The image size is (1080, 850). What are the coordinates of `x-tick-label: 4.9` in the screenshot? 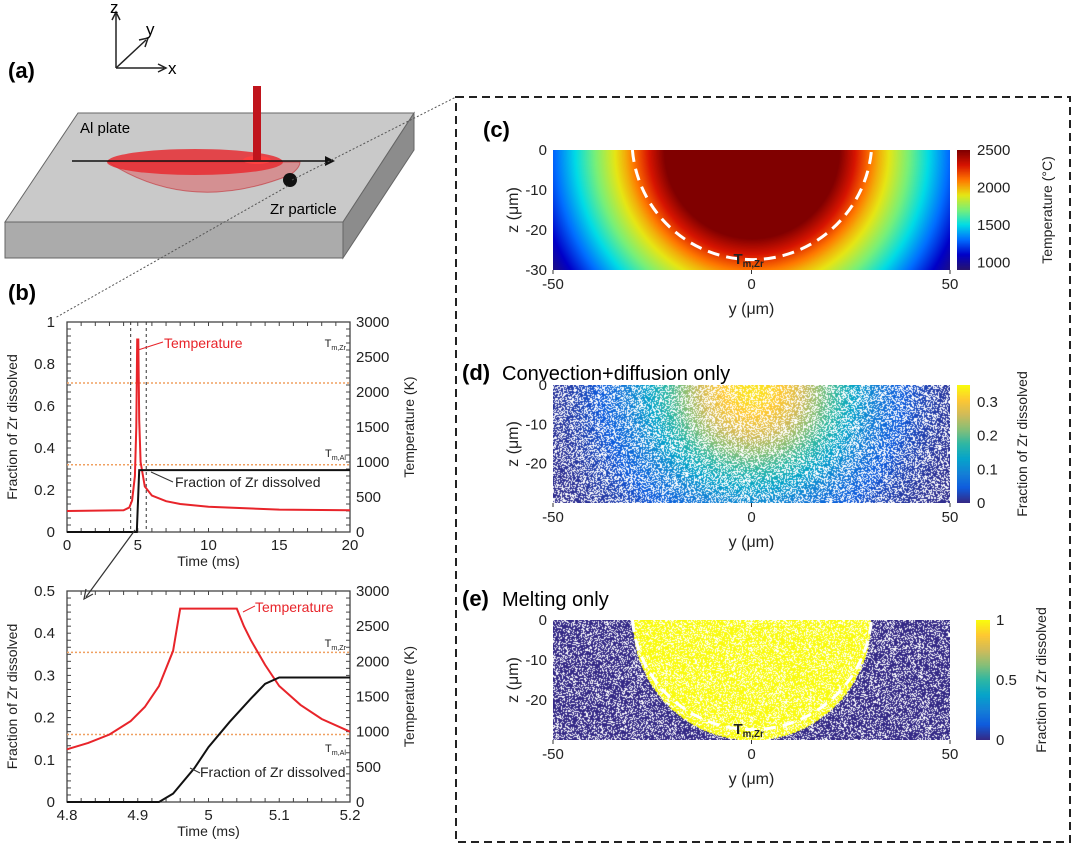 It's located at (137, 815).